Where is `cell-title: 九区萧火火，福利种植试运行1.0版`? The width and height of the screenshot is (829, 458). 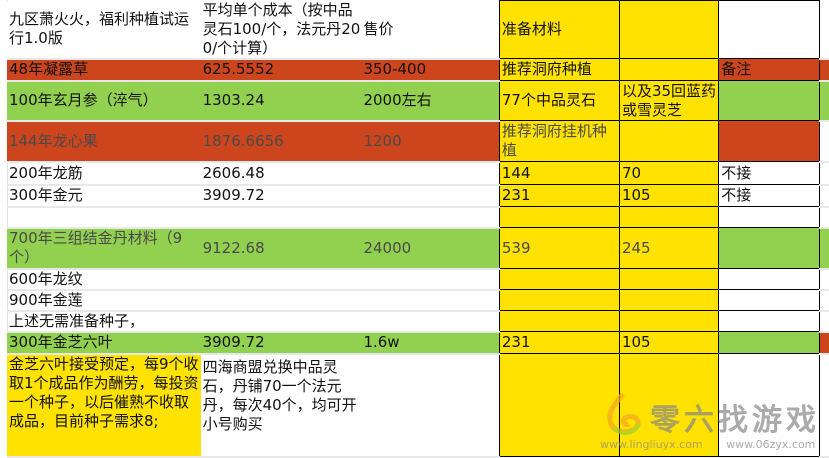
cell-title: 九区萧火火，福利种植试运行1.0版 is located at coordinates (104, 30).